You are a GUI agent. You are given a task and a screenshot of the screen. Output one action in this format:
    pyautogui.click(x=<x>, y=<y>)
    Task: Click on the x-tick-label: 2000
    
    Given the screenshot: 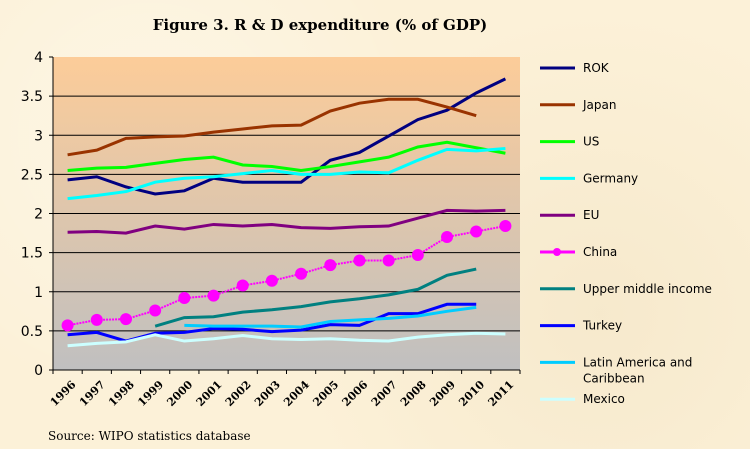 What is the action you would take?
    pyautogui.click(x=179, y=393)
    